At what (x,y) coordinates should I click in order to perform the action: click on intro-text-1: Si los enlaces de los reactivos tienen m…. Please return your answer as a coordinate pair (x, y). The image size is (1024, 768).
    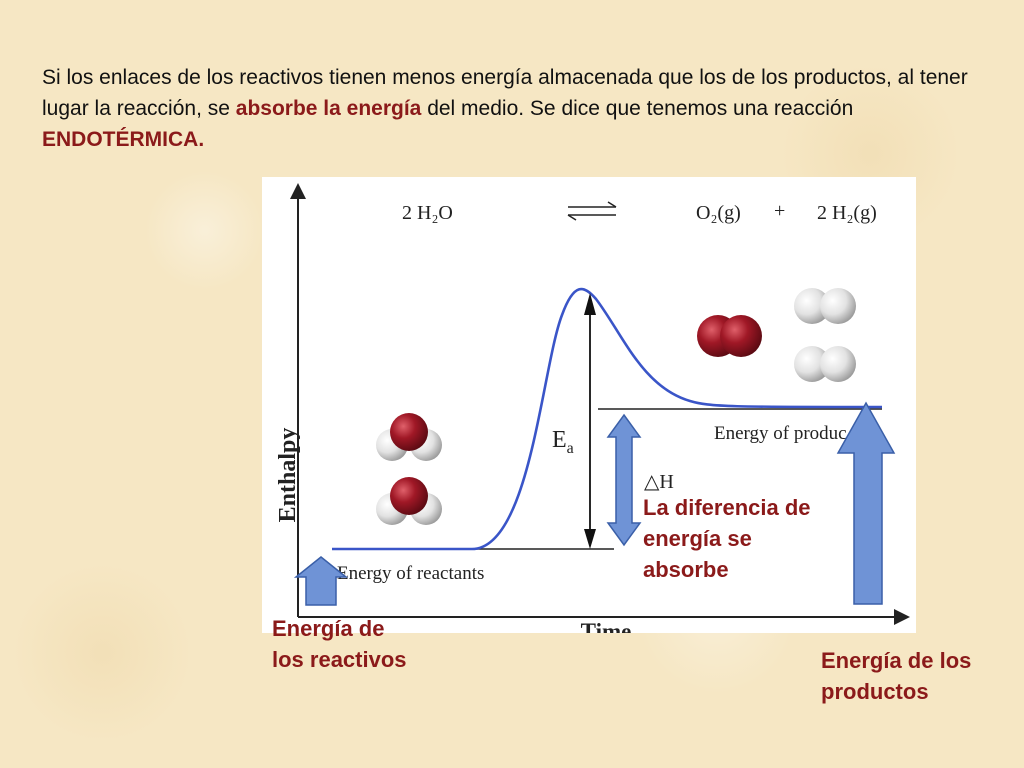
    Looking at the image, I should click on (505, 93).